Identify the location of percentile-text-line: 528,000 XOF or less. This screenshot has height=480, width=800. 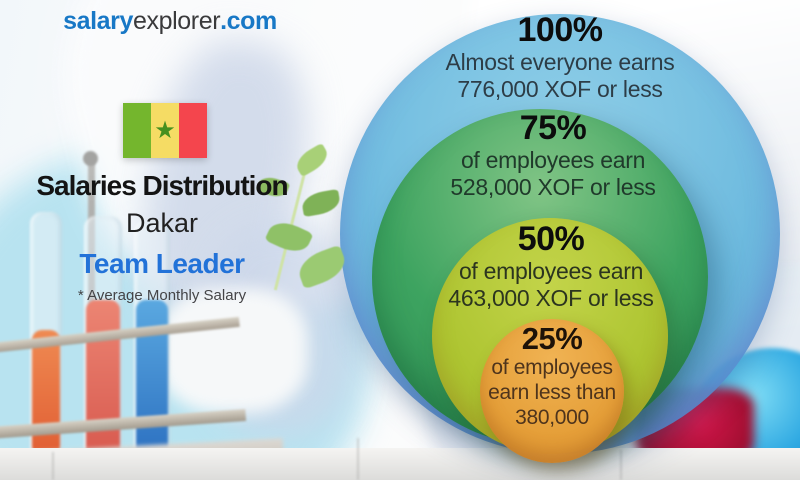
(553, 186).